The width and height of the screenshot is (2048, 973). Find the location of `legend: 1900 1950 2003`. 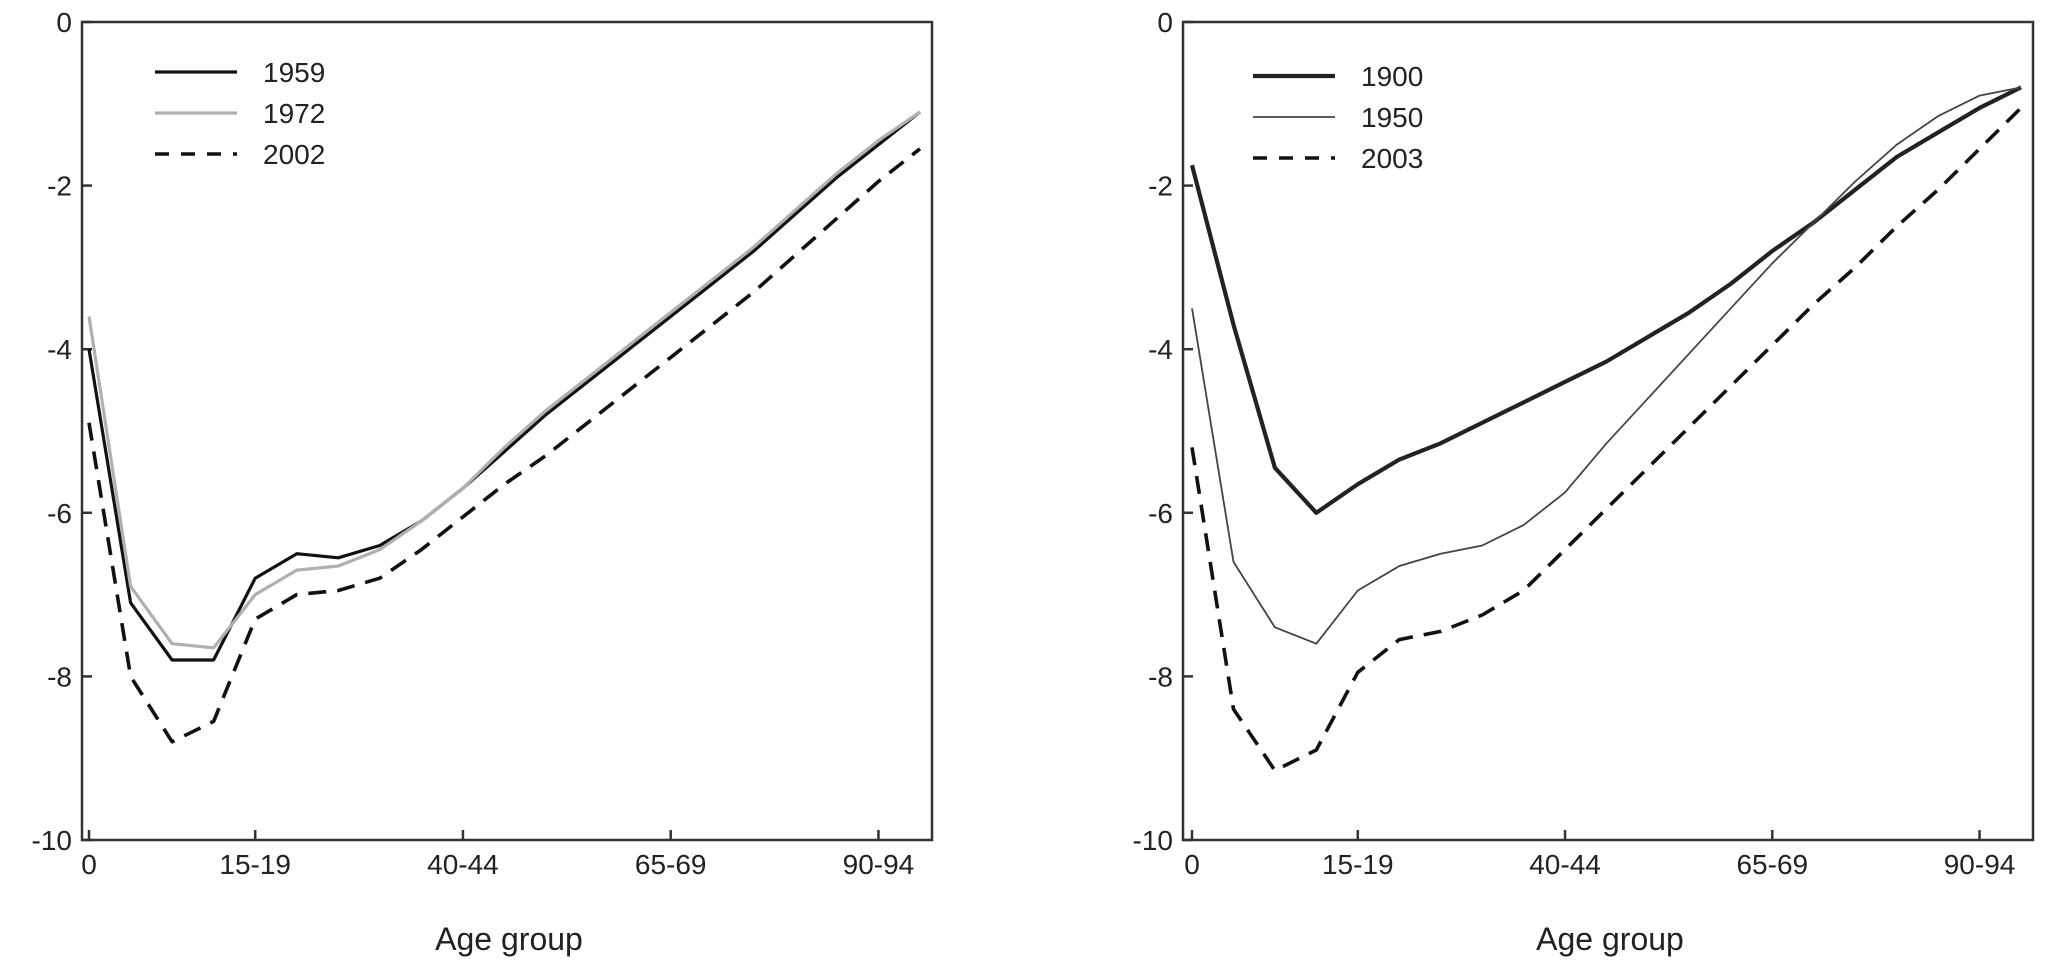

legend: 1900 1950 2003 is located at coordinates (1338, 117).